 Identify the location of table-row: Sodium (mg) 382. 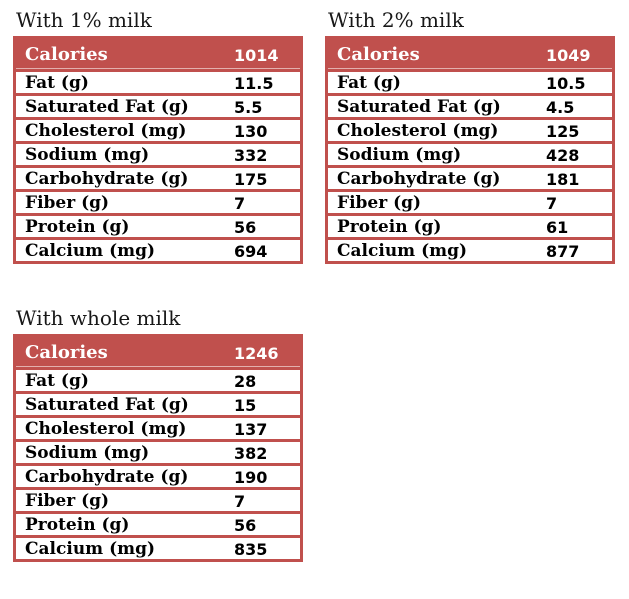
(158, 451).